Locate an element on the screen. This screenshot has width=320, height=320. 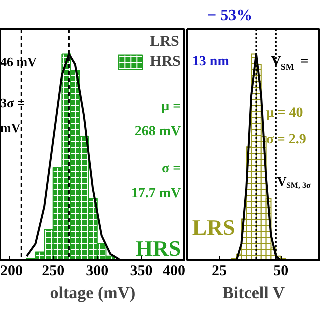
annotation: μ = is located at coordinates (172, 107).